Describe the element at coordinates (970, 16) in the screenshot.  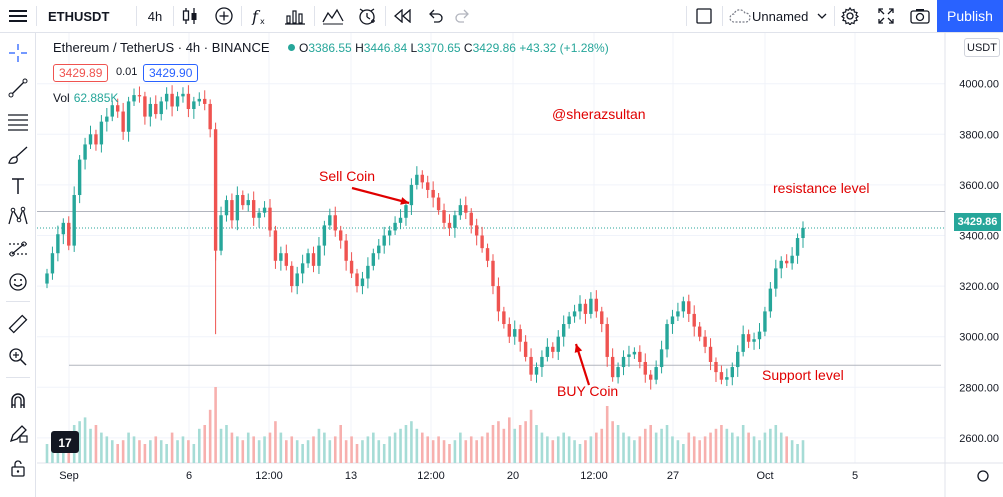
I see `publish-button: Publish` at that location.